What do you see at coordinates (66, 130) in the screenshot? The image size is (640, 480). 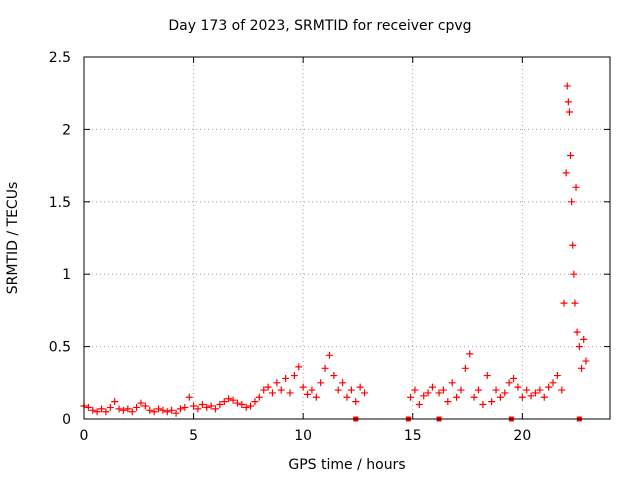 I see `y-tick-label: 2` at bounding box center [66, 130].